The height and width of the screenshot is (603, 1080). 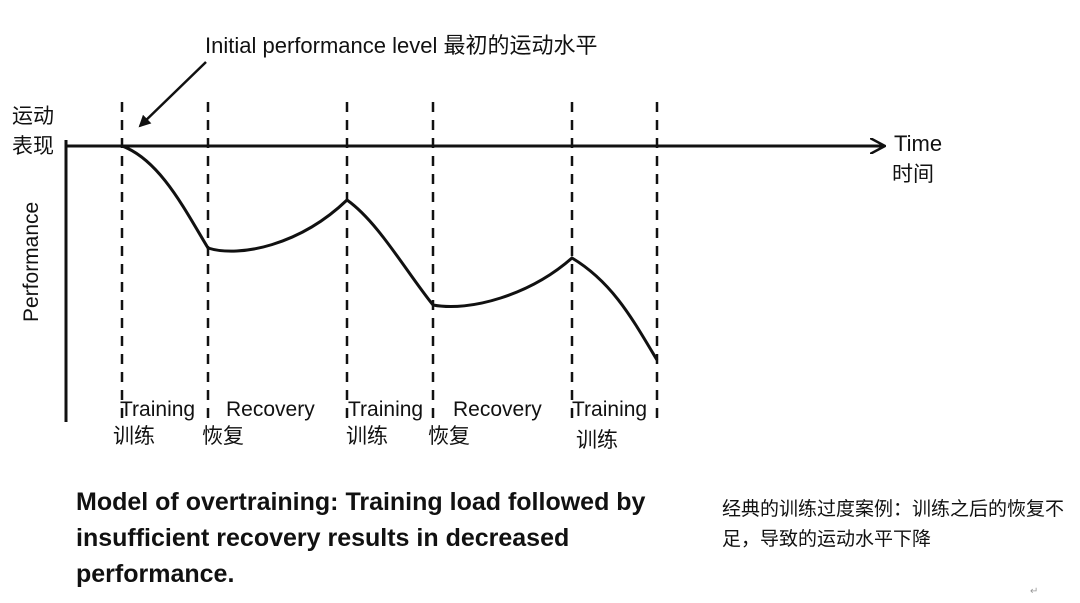 What do you see at coordinates (449, 436) in the screenshot?
I see `phase-label-cn-4: 恢复` at bounding box center [449, 436].